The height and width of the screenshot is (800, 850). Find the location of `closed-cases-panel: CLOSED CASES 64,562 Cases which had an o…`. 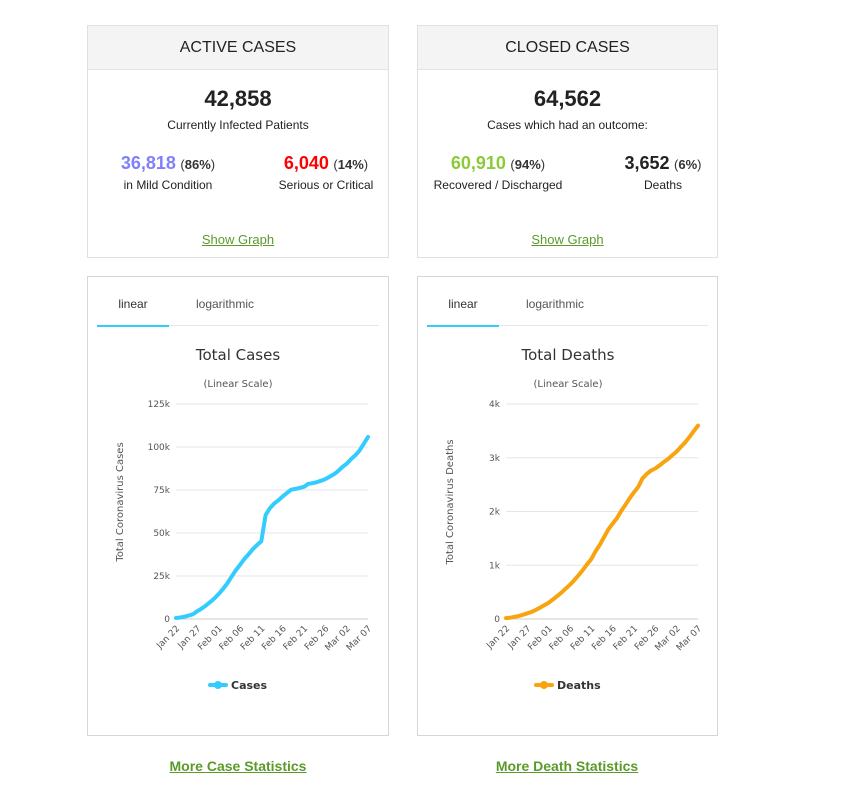

closed-cases-panel: CLOSED CASES 64,562 Cases which had an o… is located at coordinates (567, 141).